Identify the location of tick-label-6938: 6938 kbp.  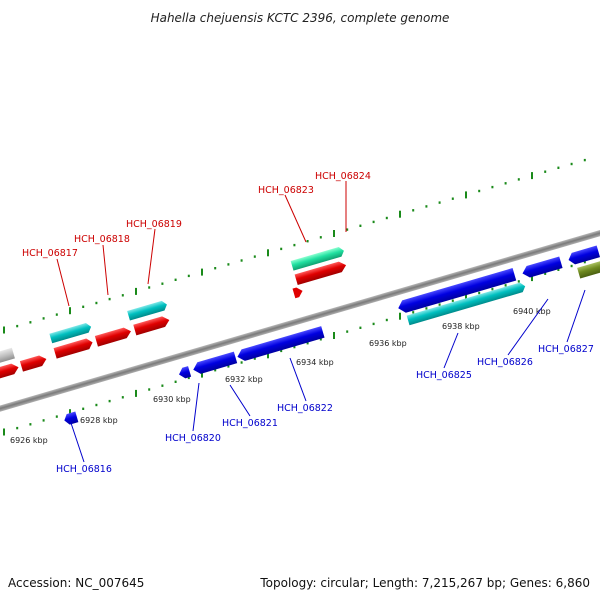
(461, 326).